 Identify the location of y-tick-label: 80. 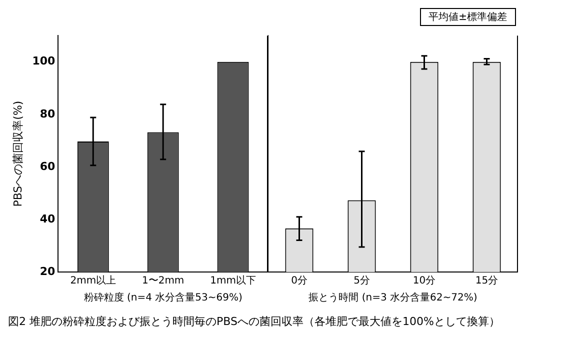
(48, 113).